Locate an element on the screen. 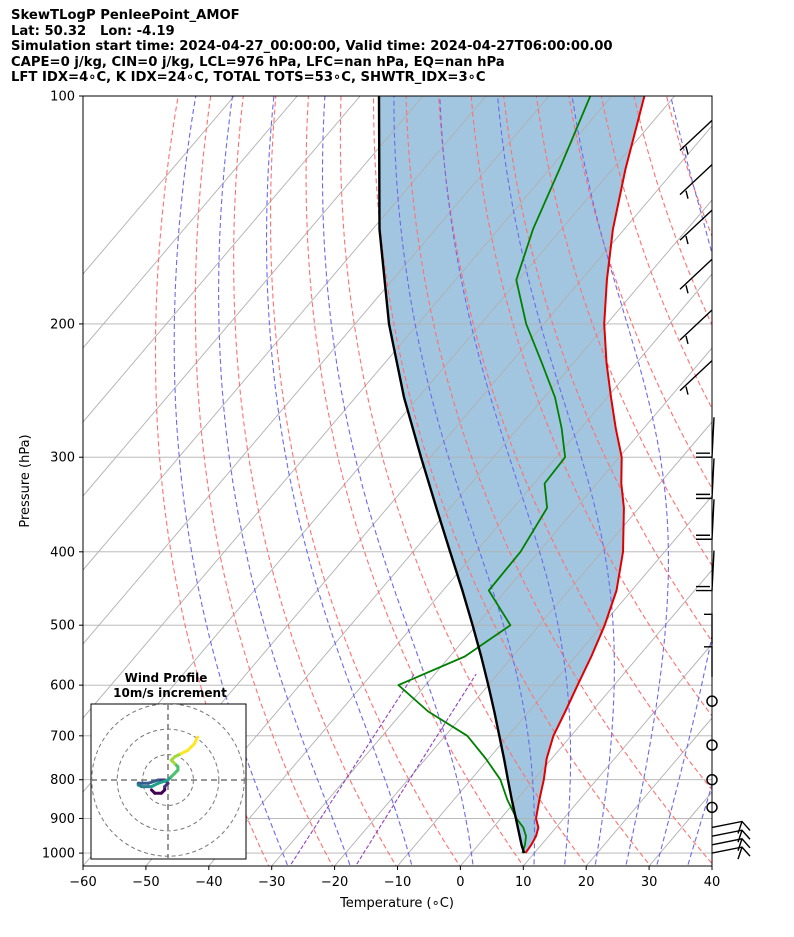  x-axis-label: Temperature (∘C) is located at coordinates (396, 903).